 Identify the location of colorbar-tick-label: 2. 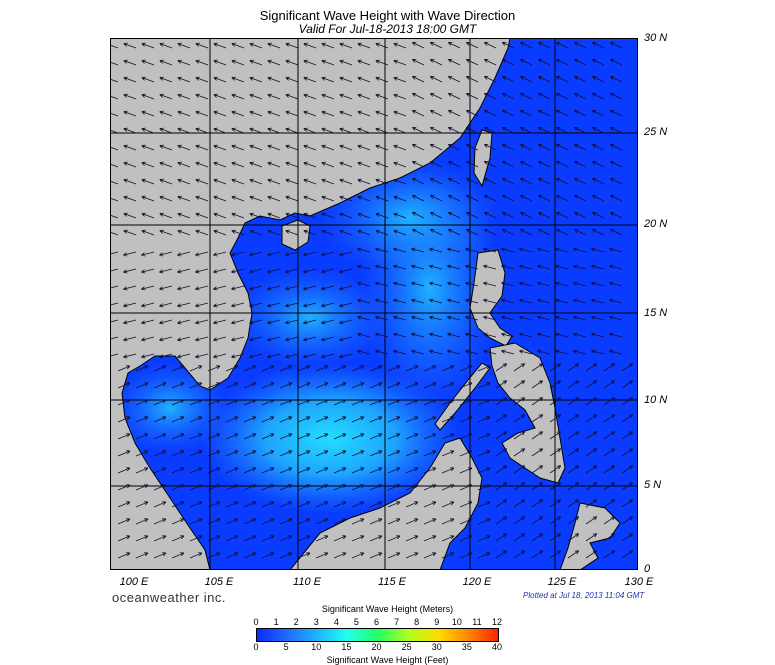
(296, 622).